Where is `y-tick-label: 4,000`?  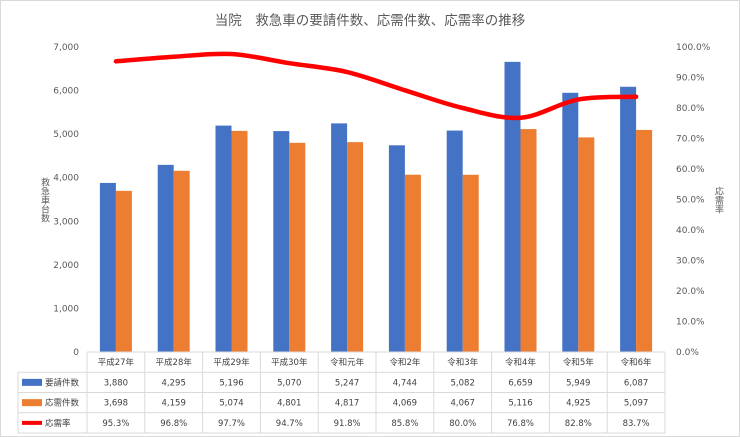 y-tick-label: 4,000 is located at coordinates (66, 179).